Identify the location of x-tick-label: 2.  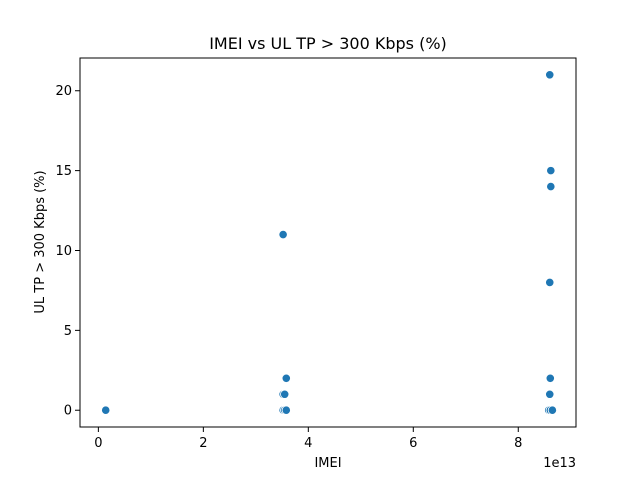
(203, 443).